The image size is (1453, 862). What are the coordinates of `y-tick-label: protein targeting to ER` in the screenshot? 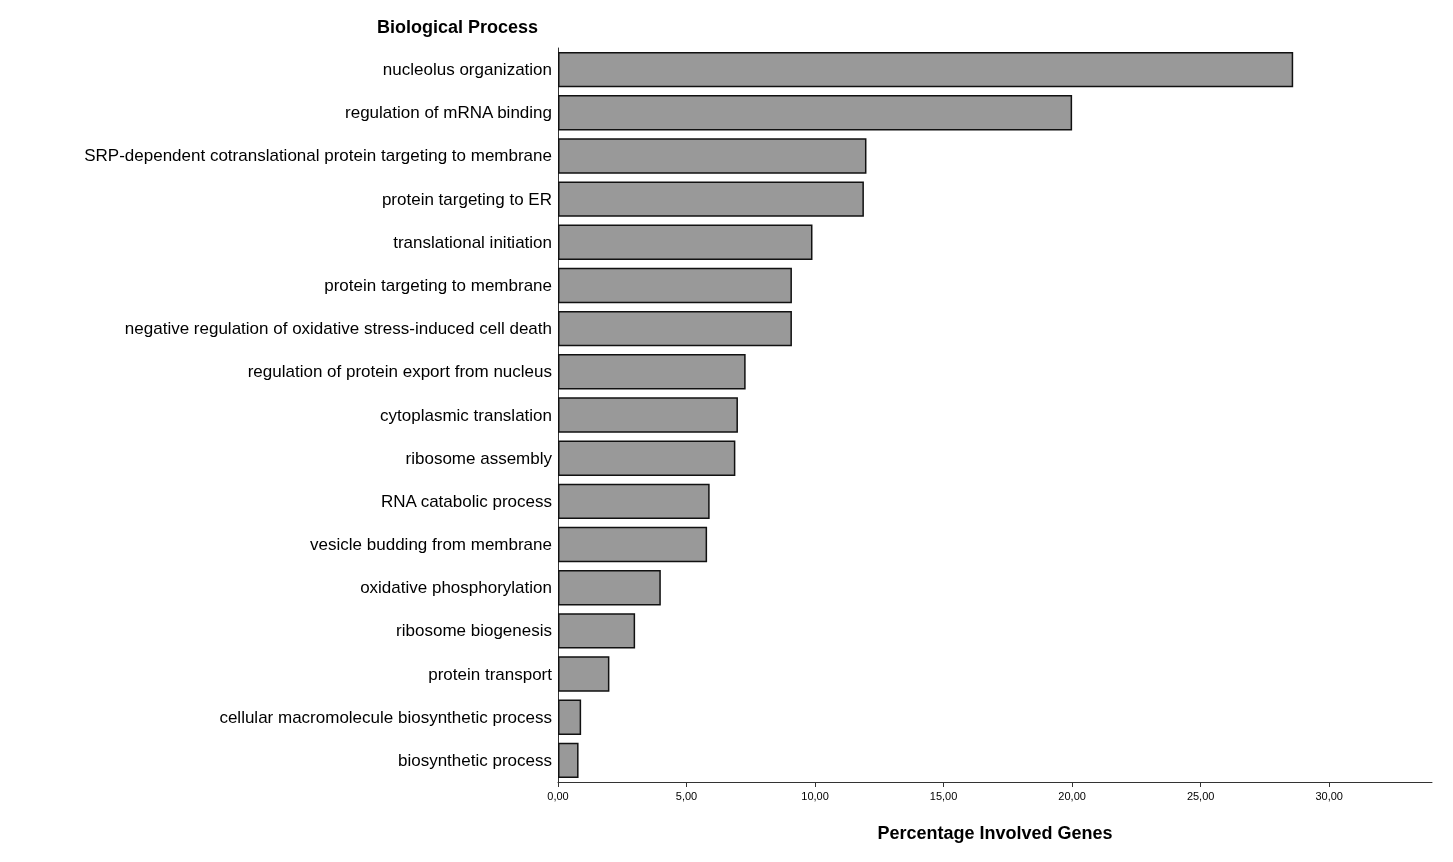 It's located at (466, 199).